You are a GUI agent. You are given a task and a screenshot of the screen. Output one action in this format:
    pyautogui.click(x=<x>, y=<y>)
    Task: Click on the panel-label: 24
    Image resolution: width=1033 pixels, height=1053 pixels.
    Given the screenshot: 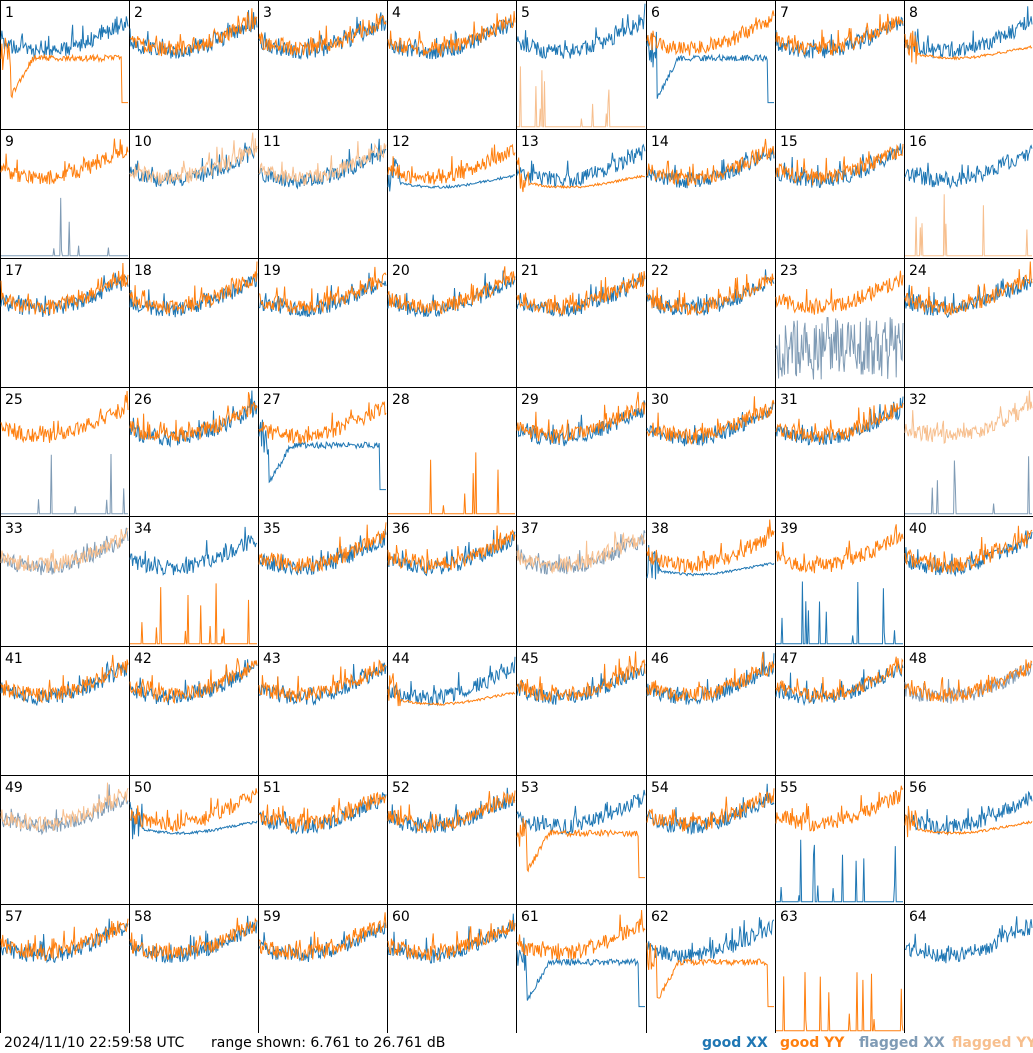 What is the action you would take?
    pyautogui.click(x=918, y=271)
    